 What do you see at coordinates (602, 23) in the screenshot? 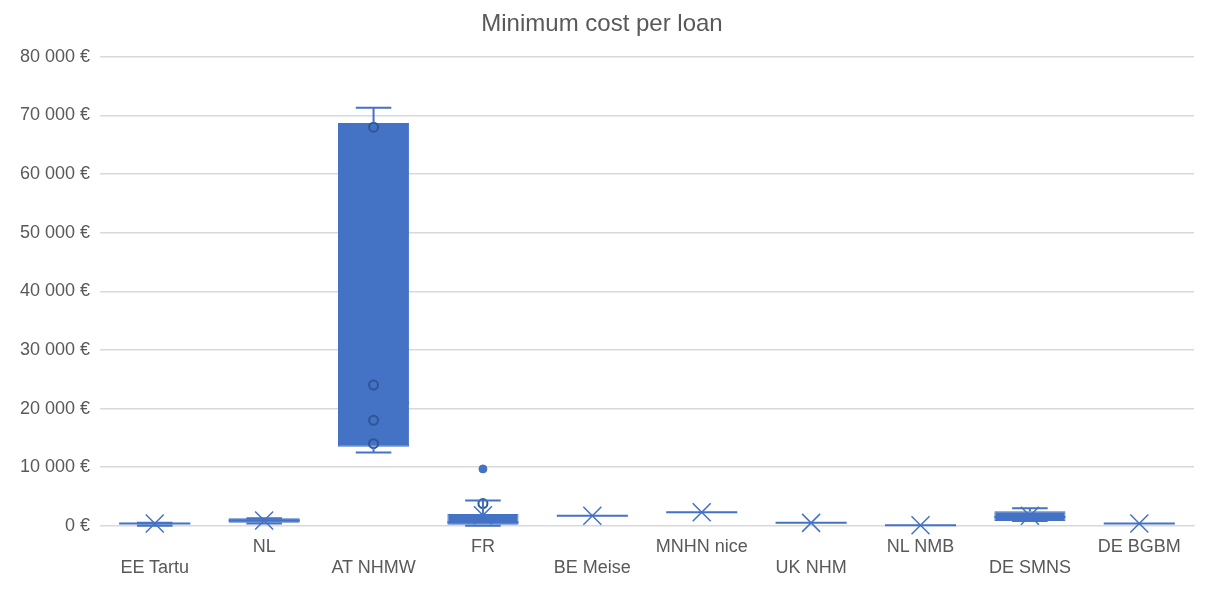
I see `chart-title: Minimum cost per loan` at bounding box center [602, 23].